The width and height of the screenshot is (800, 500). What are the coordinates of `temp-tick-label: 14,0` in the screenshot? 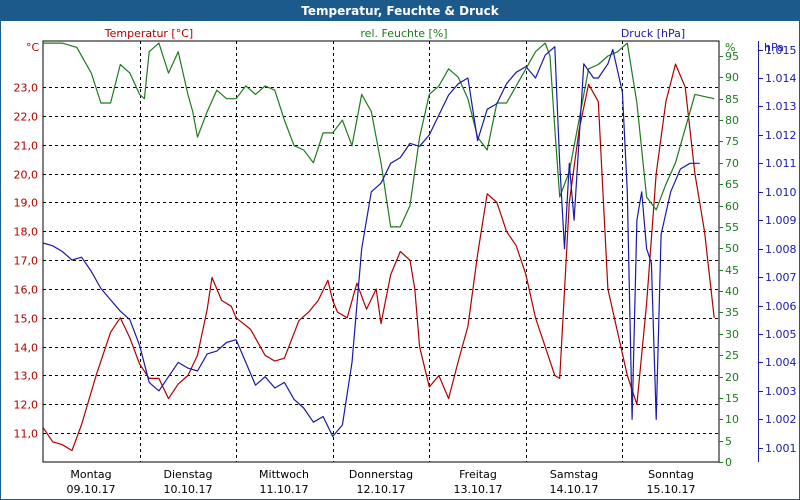 It's located at (26, 348).